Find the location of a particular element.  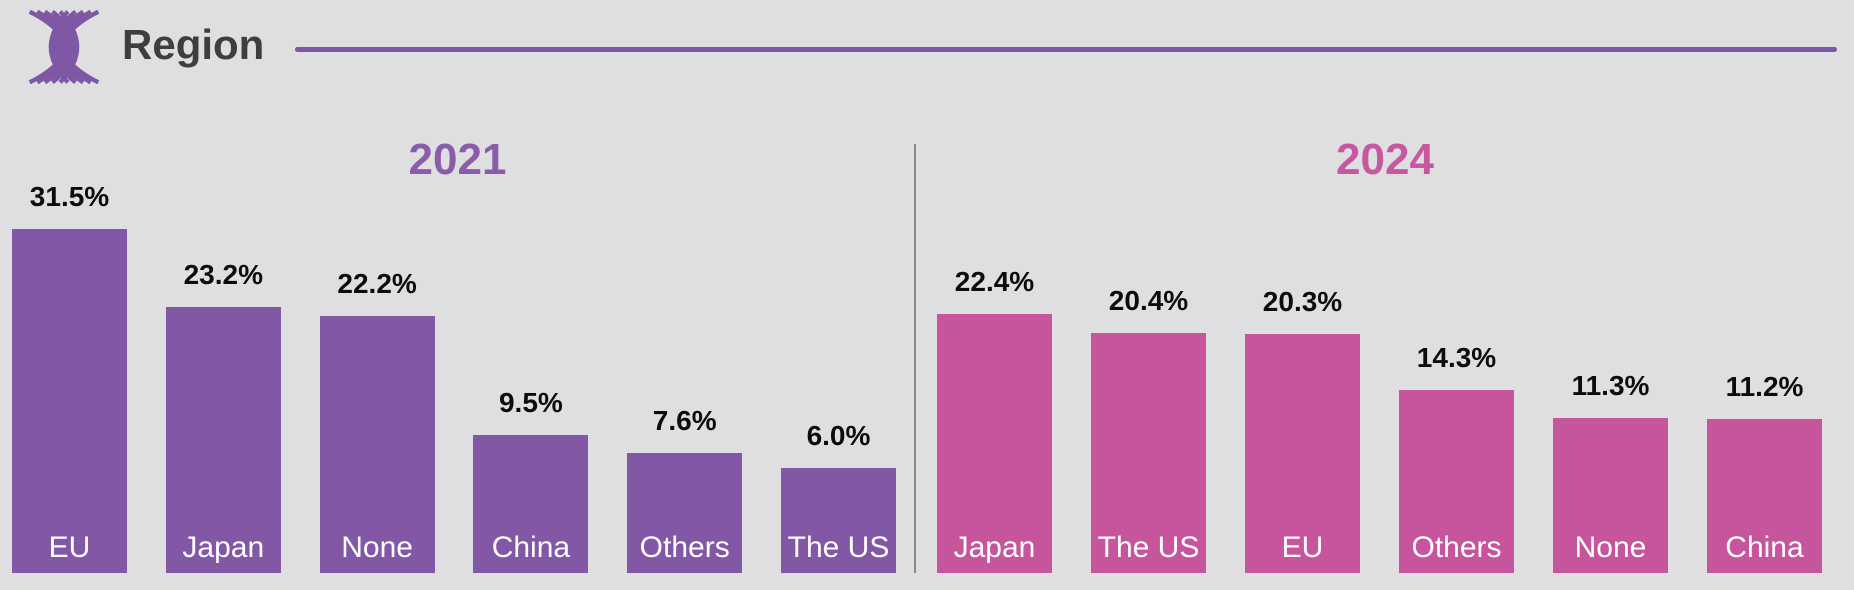

bar-value-label: 11.2% is located at coordinates (1764, 387).